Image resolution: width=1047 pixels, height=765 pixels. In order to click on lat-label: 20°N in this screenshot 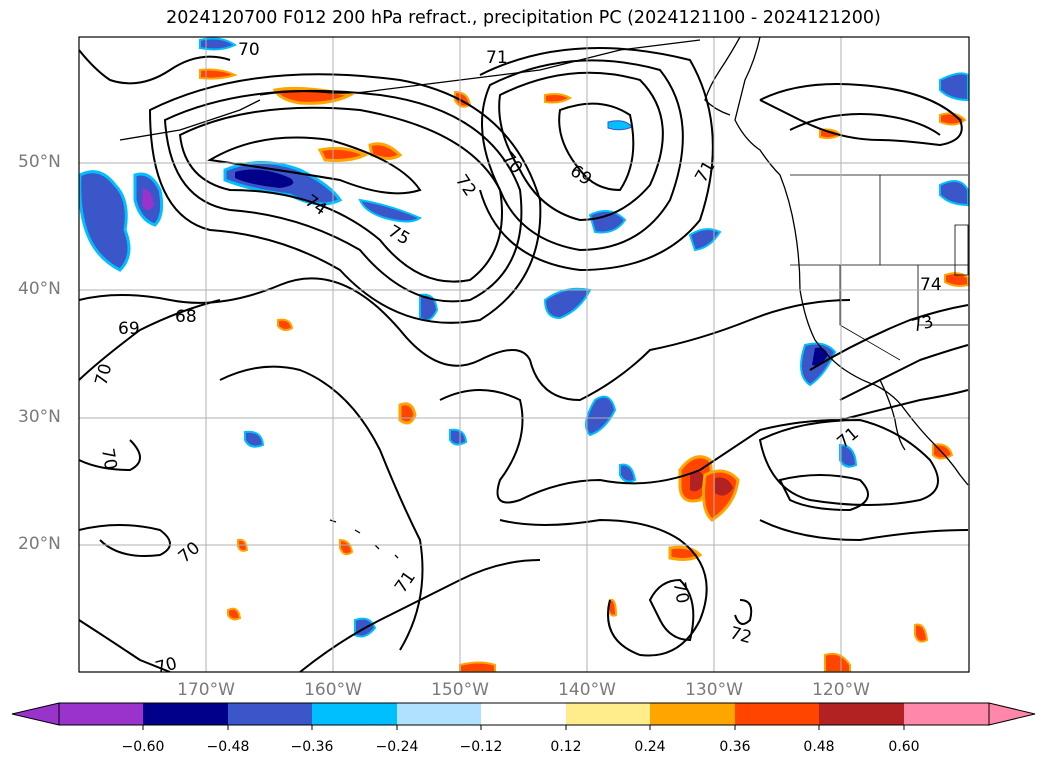, I will do `click(39, 544)`.